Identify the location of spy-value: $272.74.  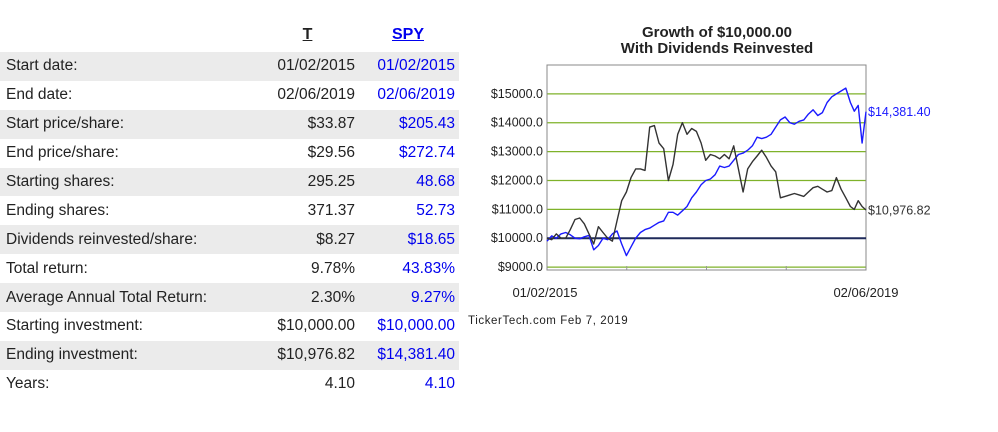
(426, 153).